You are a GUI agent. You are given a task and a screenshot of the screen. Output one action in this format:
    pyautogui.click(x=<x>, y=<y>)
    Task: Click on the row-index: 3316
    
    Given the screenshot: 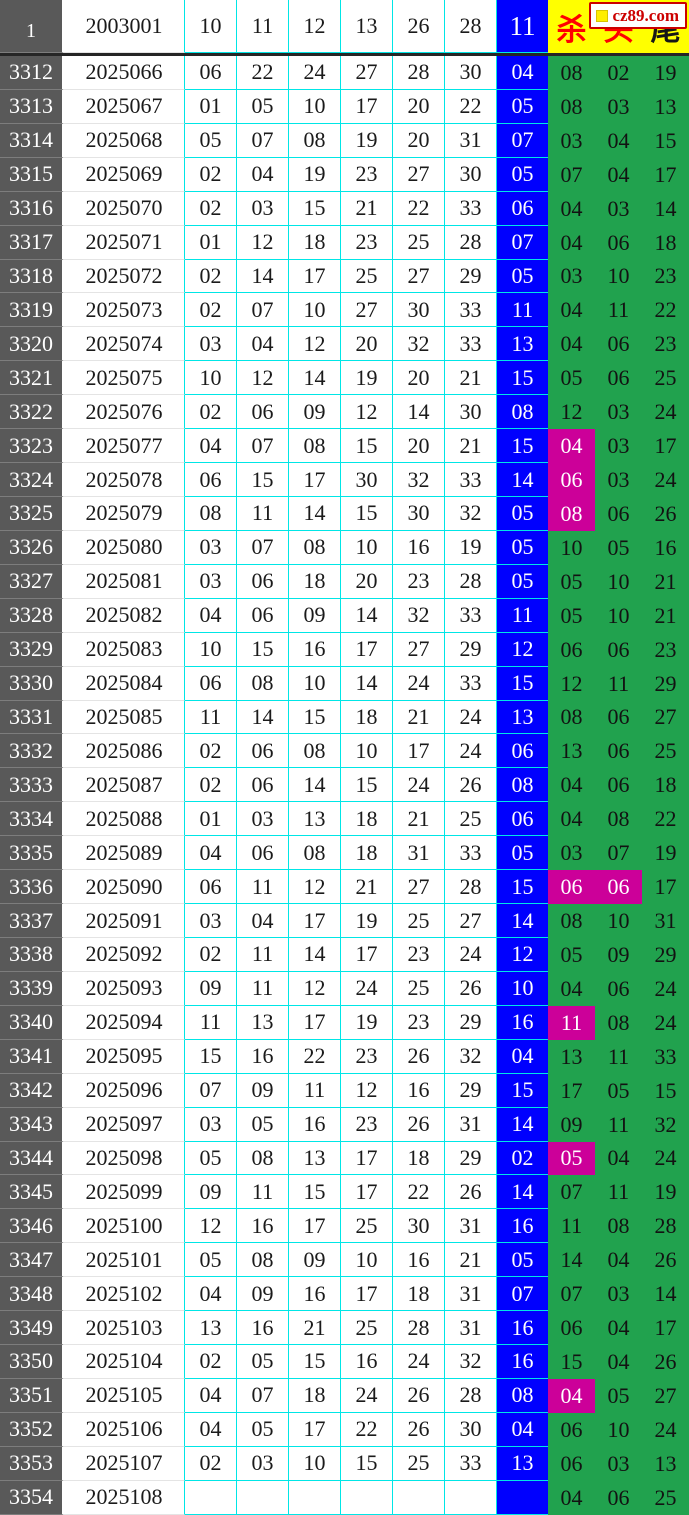 What is the action you would take?
    pyautogui.click(x=32, y=208)
    